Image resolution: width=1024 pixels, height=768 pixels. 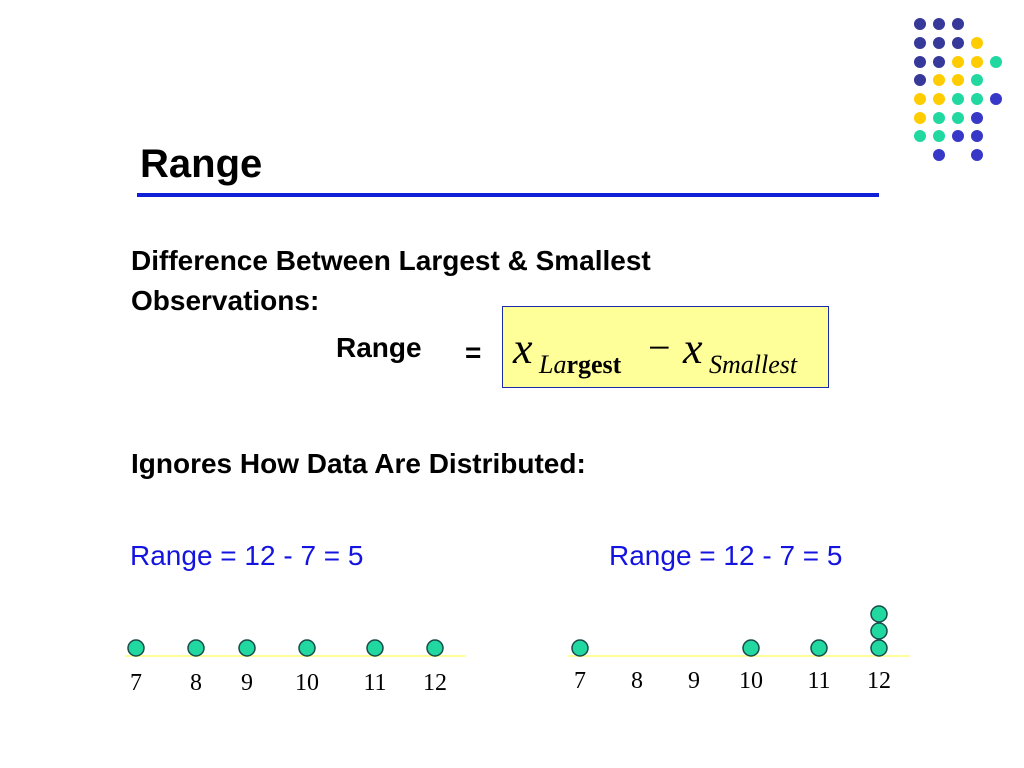 I want to click on dot-plot-1: 7 8 9 10 11 12, so click(x=295, y=667).